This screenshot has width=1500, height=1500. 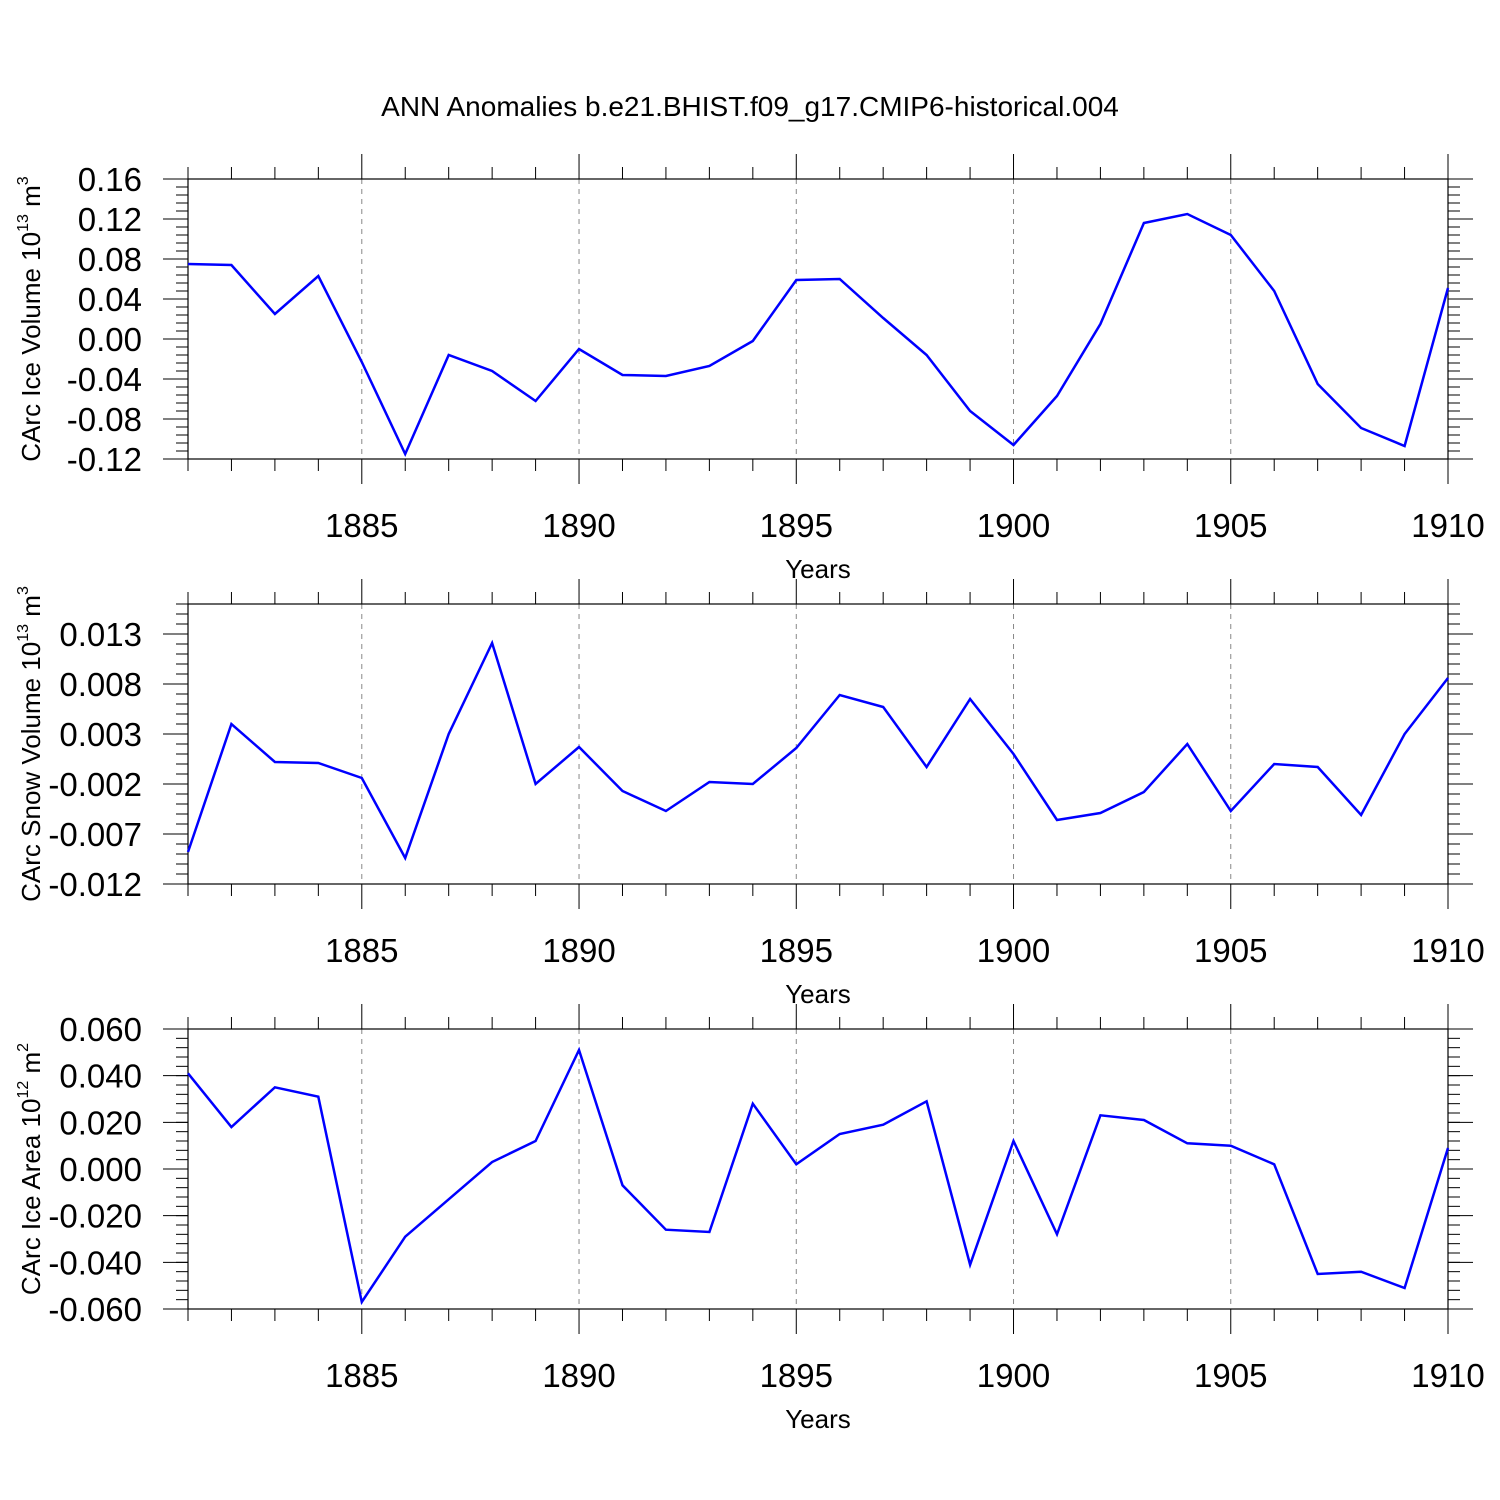 I want to click on y-tick-label: -0.12, so click(x=104, y=459).